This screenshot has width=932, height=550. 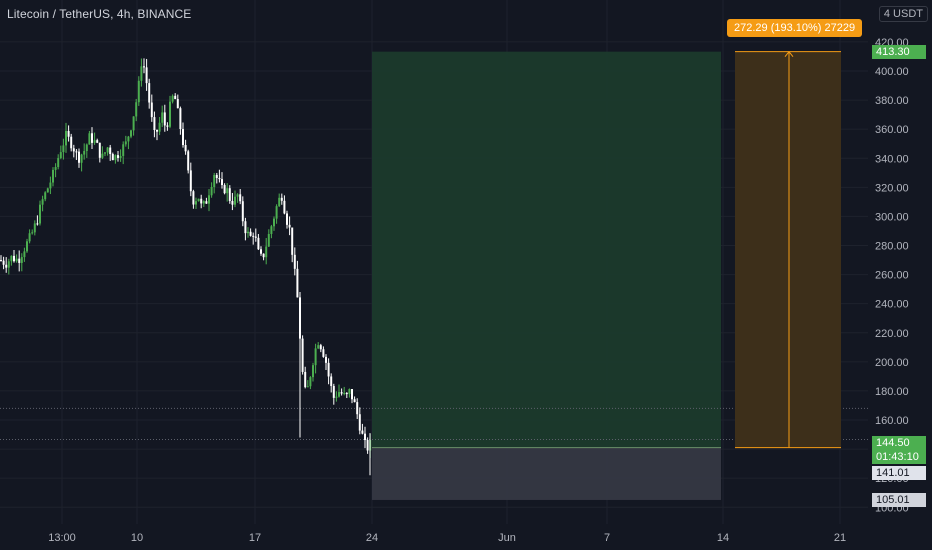 I want to click on price-range-box, so click(x=788, y=249).